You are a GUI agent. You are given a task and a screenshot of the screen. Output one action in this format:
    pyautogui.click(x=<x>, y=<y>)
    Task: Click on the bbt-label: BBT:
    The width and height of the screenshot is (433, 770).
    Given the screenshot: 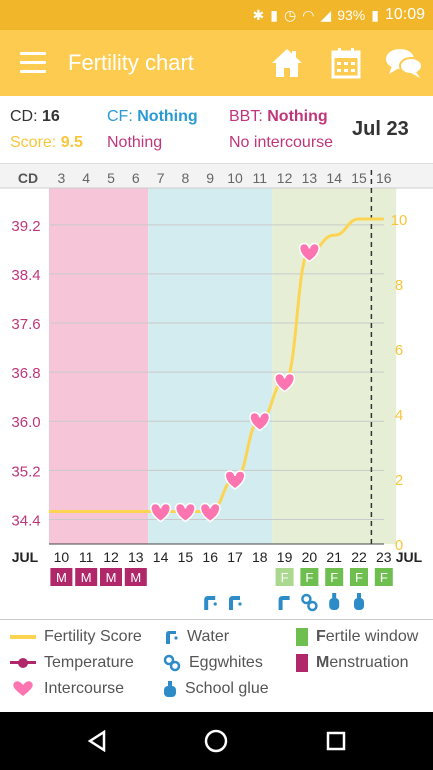 What is the action you would take?
    pyautogui.click(x=246, y=116)
    